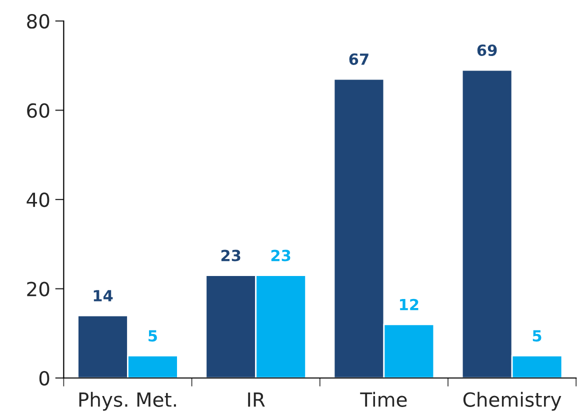 The width and height of the screenshot is (579, 420). Describe the element at coordinates (512, 401) in the screenshot. I see `x-tick-label: Chemistry` at that location.